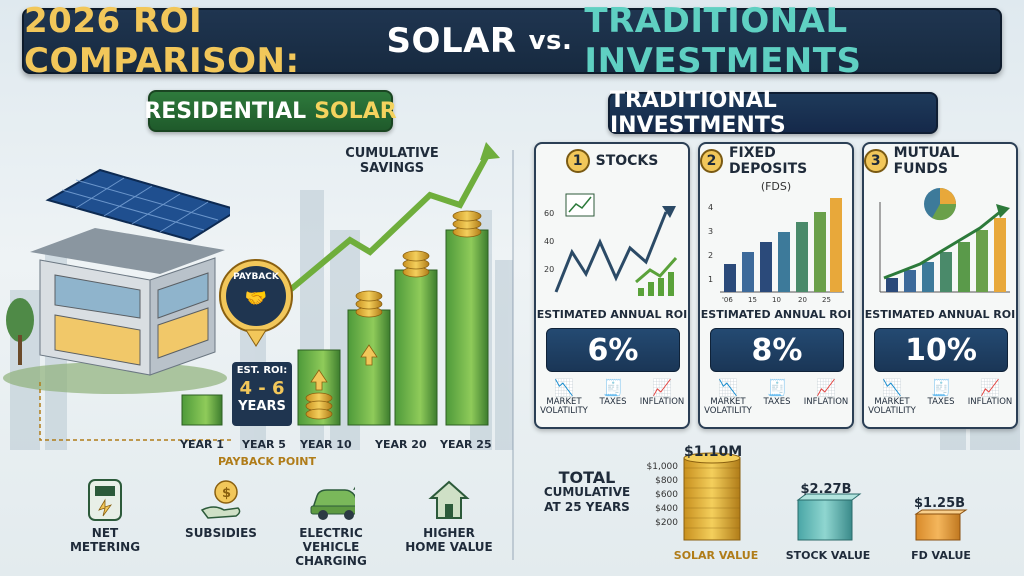  I want to click on fd-xtick-20: 20, so click(802, 300).